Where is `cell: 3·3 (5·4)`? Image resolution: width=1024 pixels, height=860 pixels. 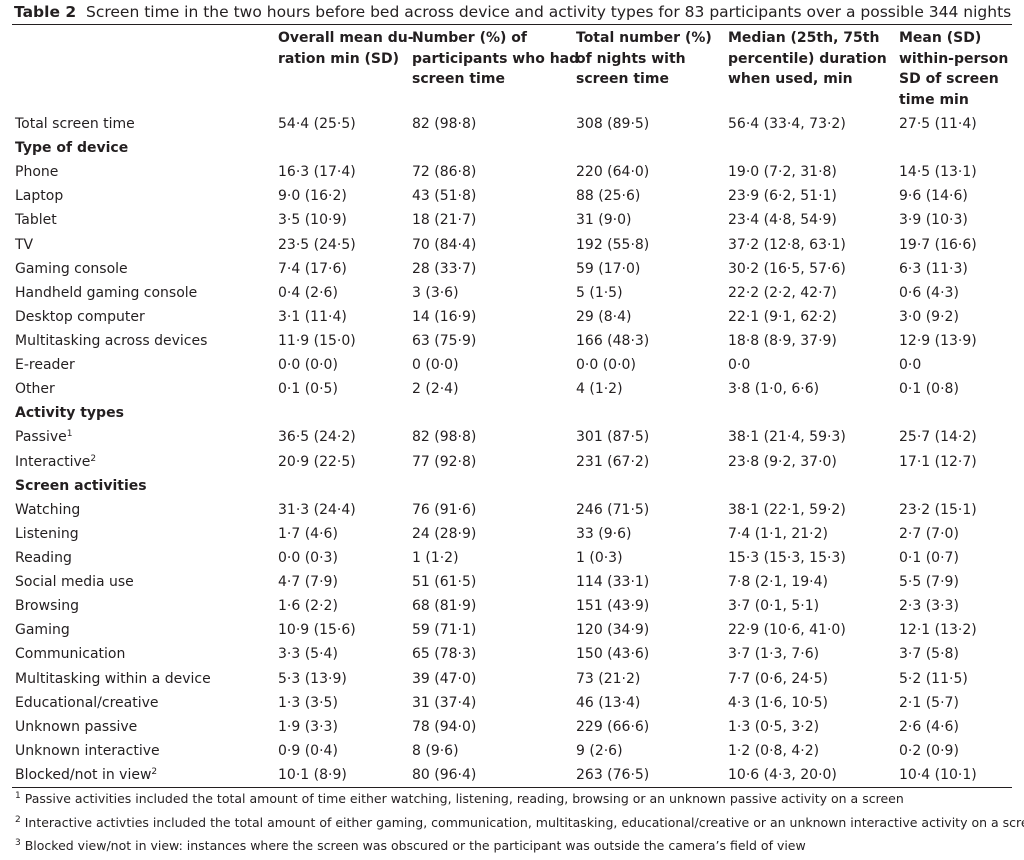 cell: 3·3 (5·4) is located at coordinates (308, 654).